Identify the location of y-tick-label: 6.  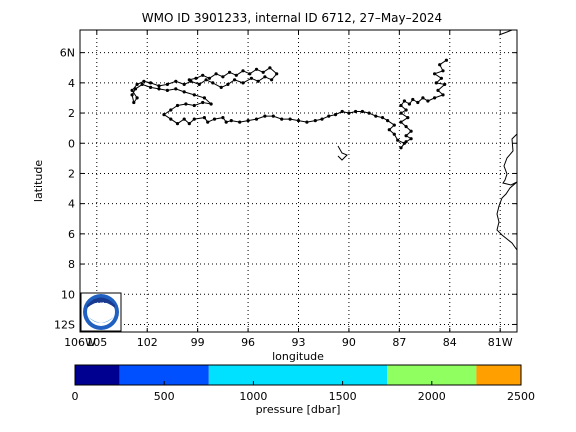
(71, 234).